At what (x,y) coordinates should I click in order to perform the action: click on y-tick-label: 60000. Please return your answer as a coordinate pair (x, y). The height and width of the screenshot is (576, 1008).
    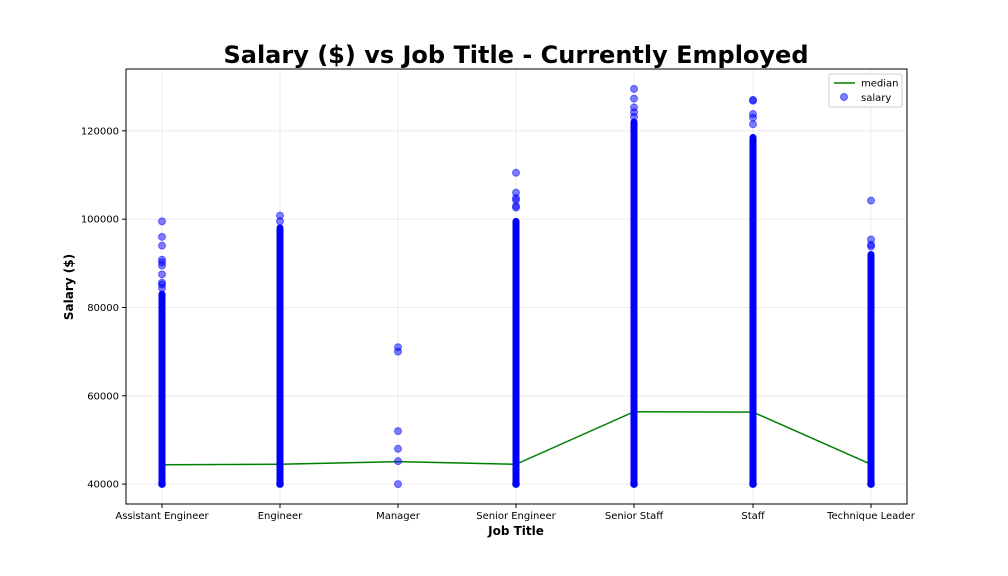
    Looking at the image, I should click on (103, 396).